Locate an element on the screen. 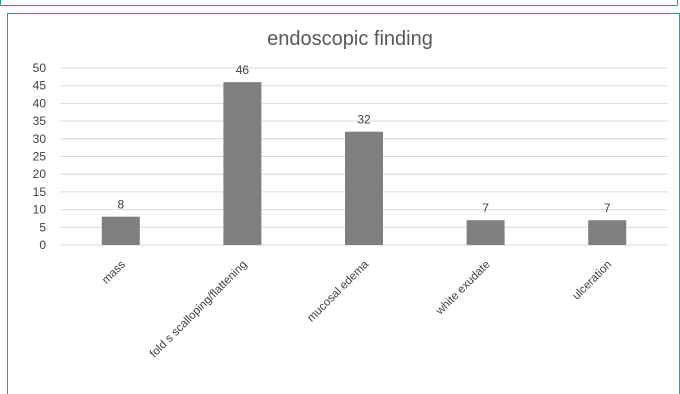 The image size is (680, 394). chart-title: endoscopic finding is located at coordinates (350, 39).